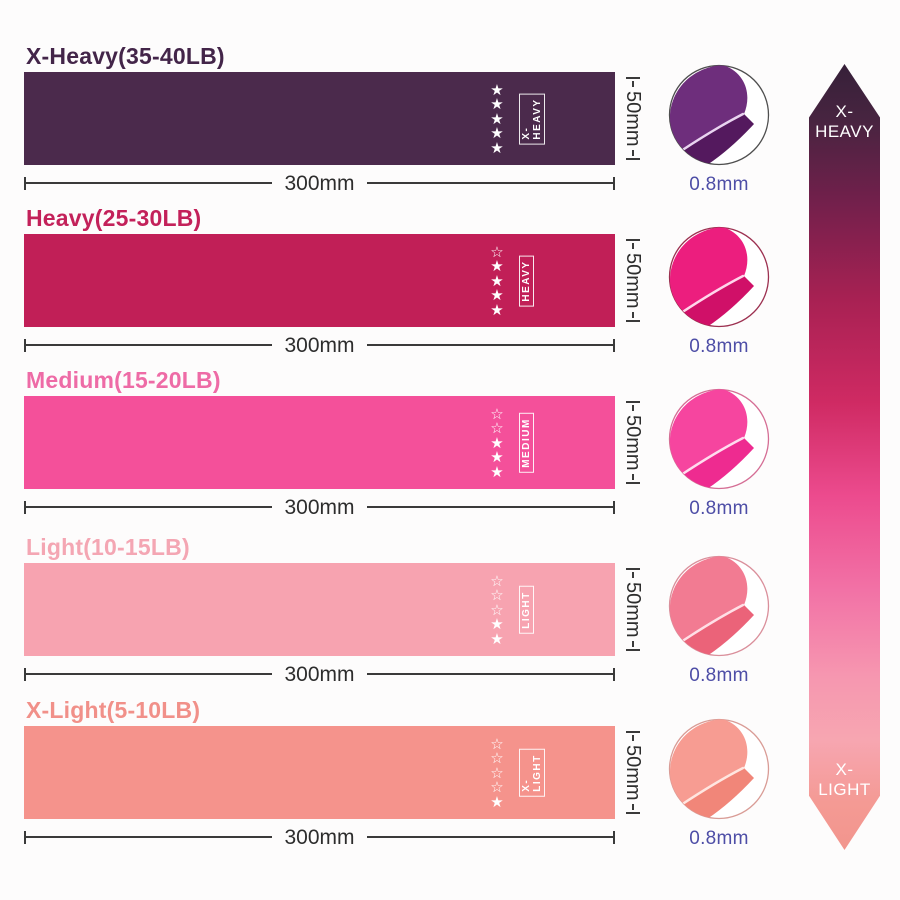  Describe the element at coordinates (319, 442) in the screenshot. I see `resistance-band: ☆ ☆ ★ ★ ★ MEDIUM` at that location.